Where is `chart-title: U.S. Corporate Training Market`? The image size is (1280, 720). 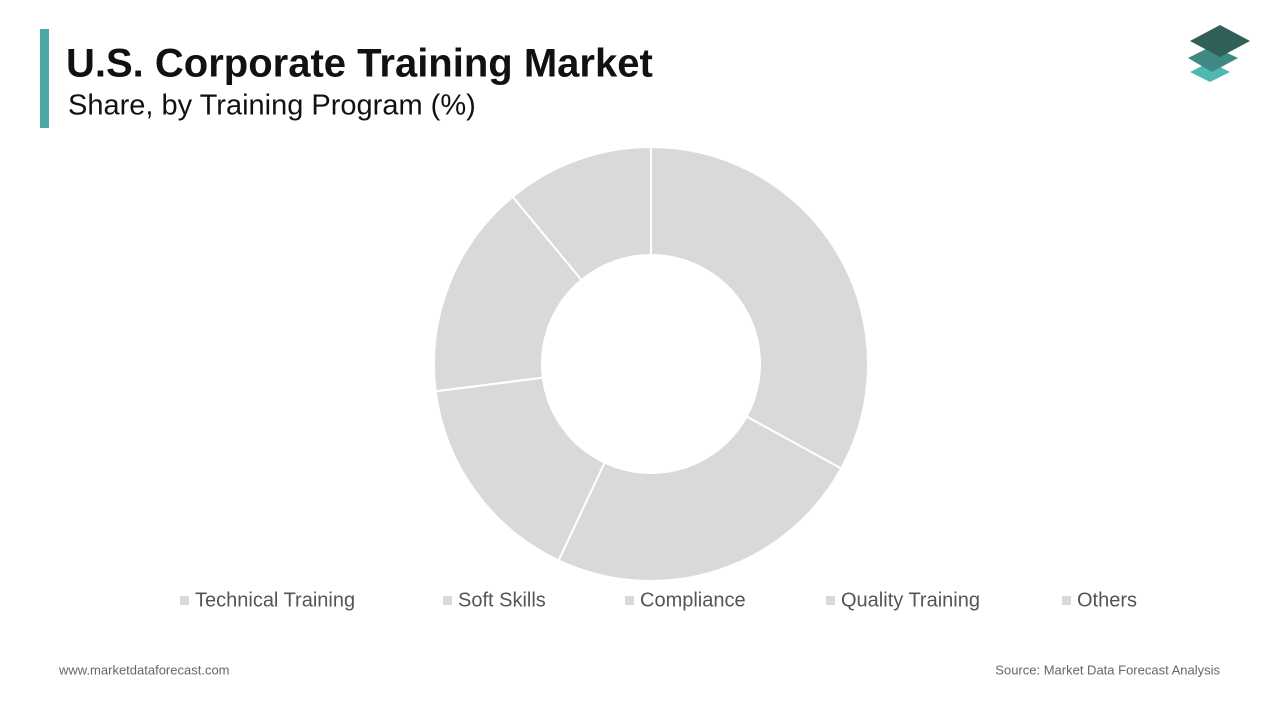
chart-title: U.S. Corporate Training Market is located at coordinates (359, 64).